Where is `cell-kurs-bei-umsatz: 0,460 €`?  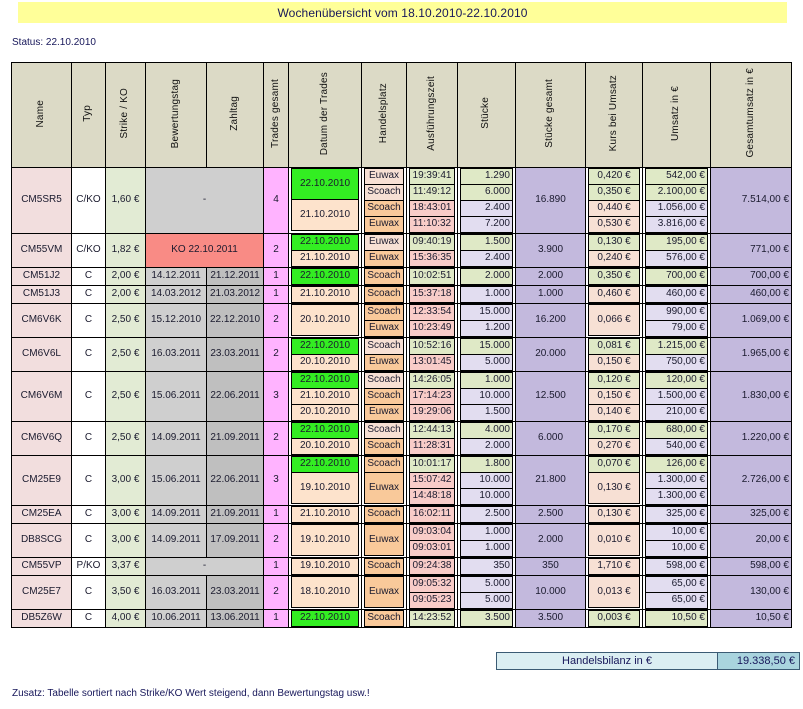
cell-kurs-bei-umsatz: 0,460 € is located at coordinates (614, 294).